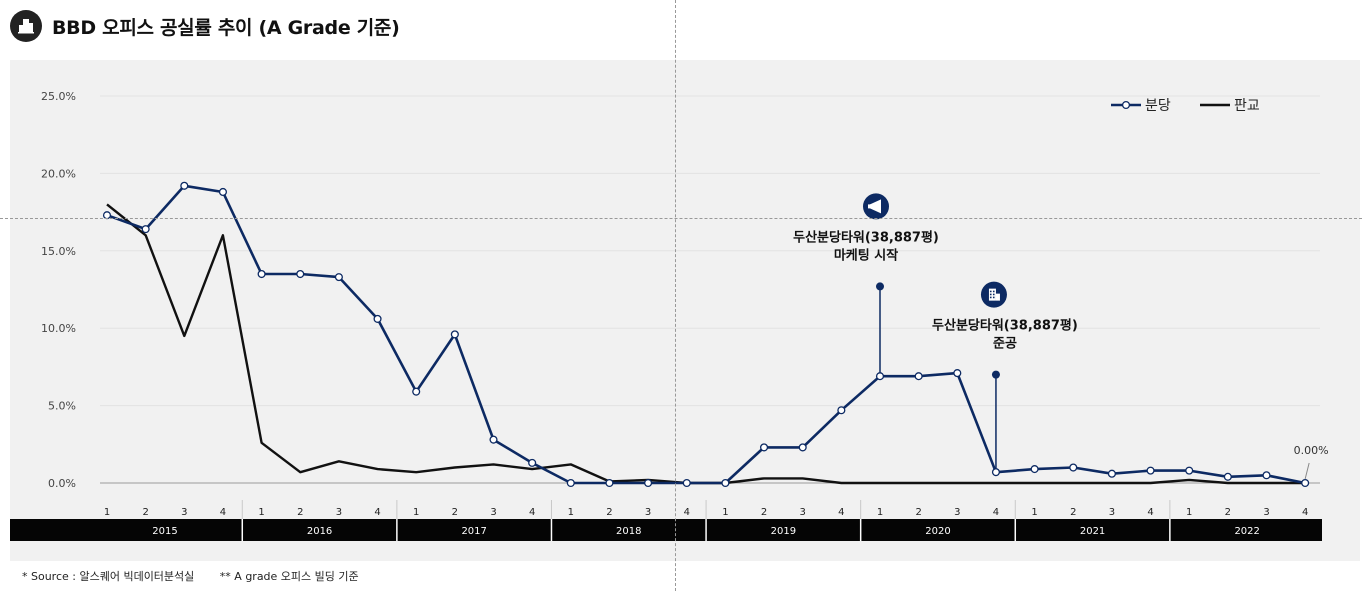 This screenshot has width=1362, height=591. What do you see at coordinates (473, 531) in the screenshot?
I see `year-label: 2017` at bounding box center [473, 531].